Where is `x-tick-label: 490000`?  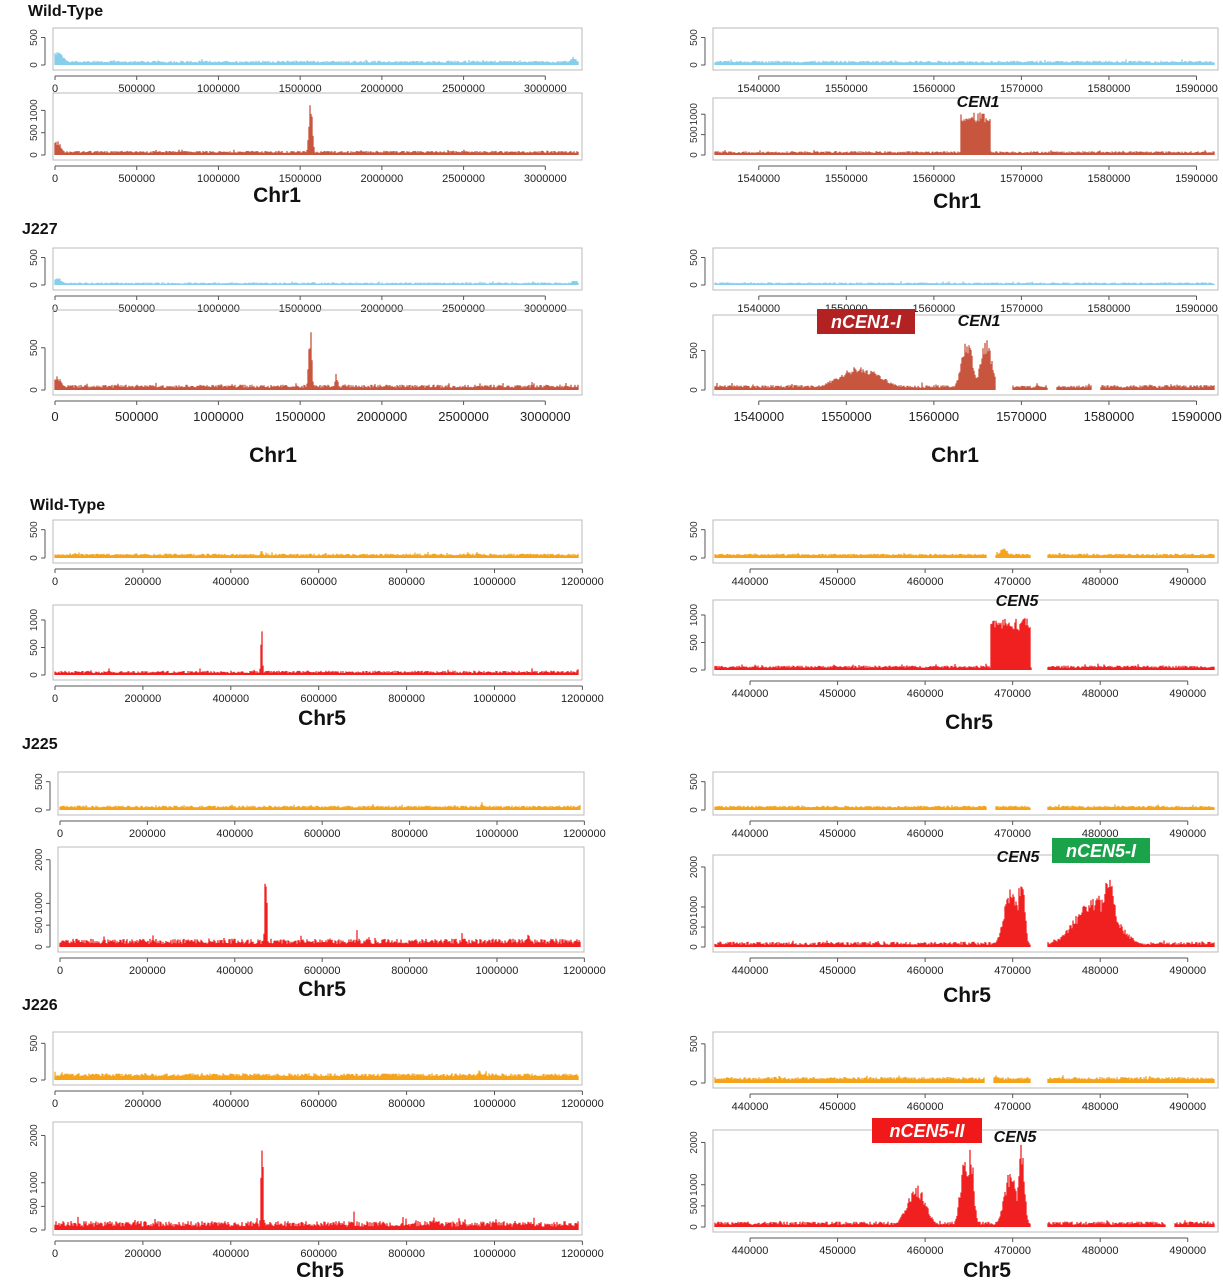
x-tick-label: 490000 is located at coordinates (1187, 694).